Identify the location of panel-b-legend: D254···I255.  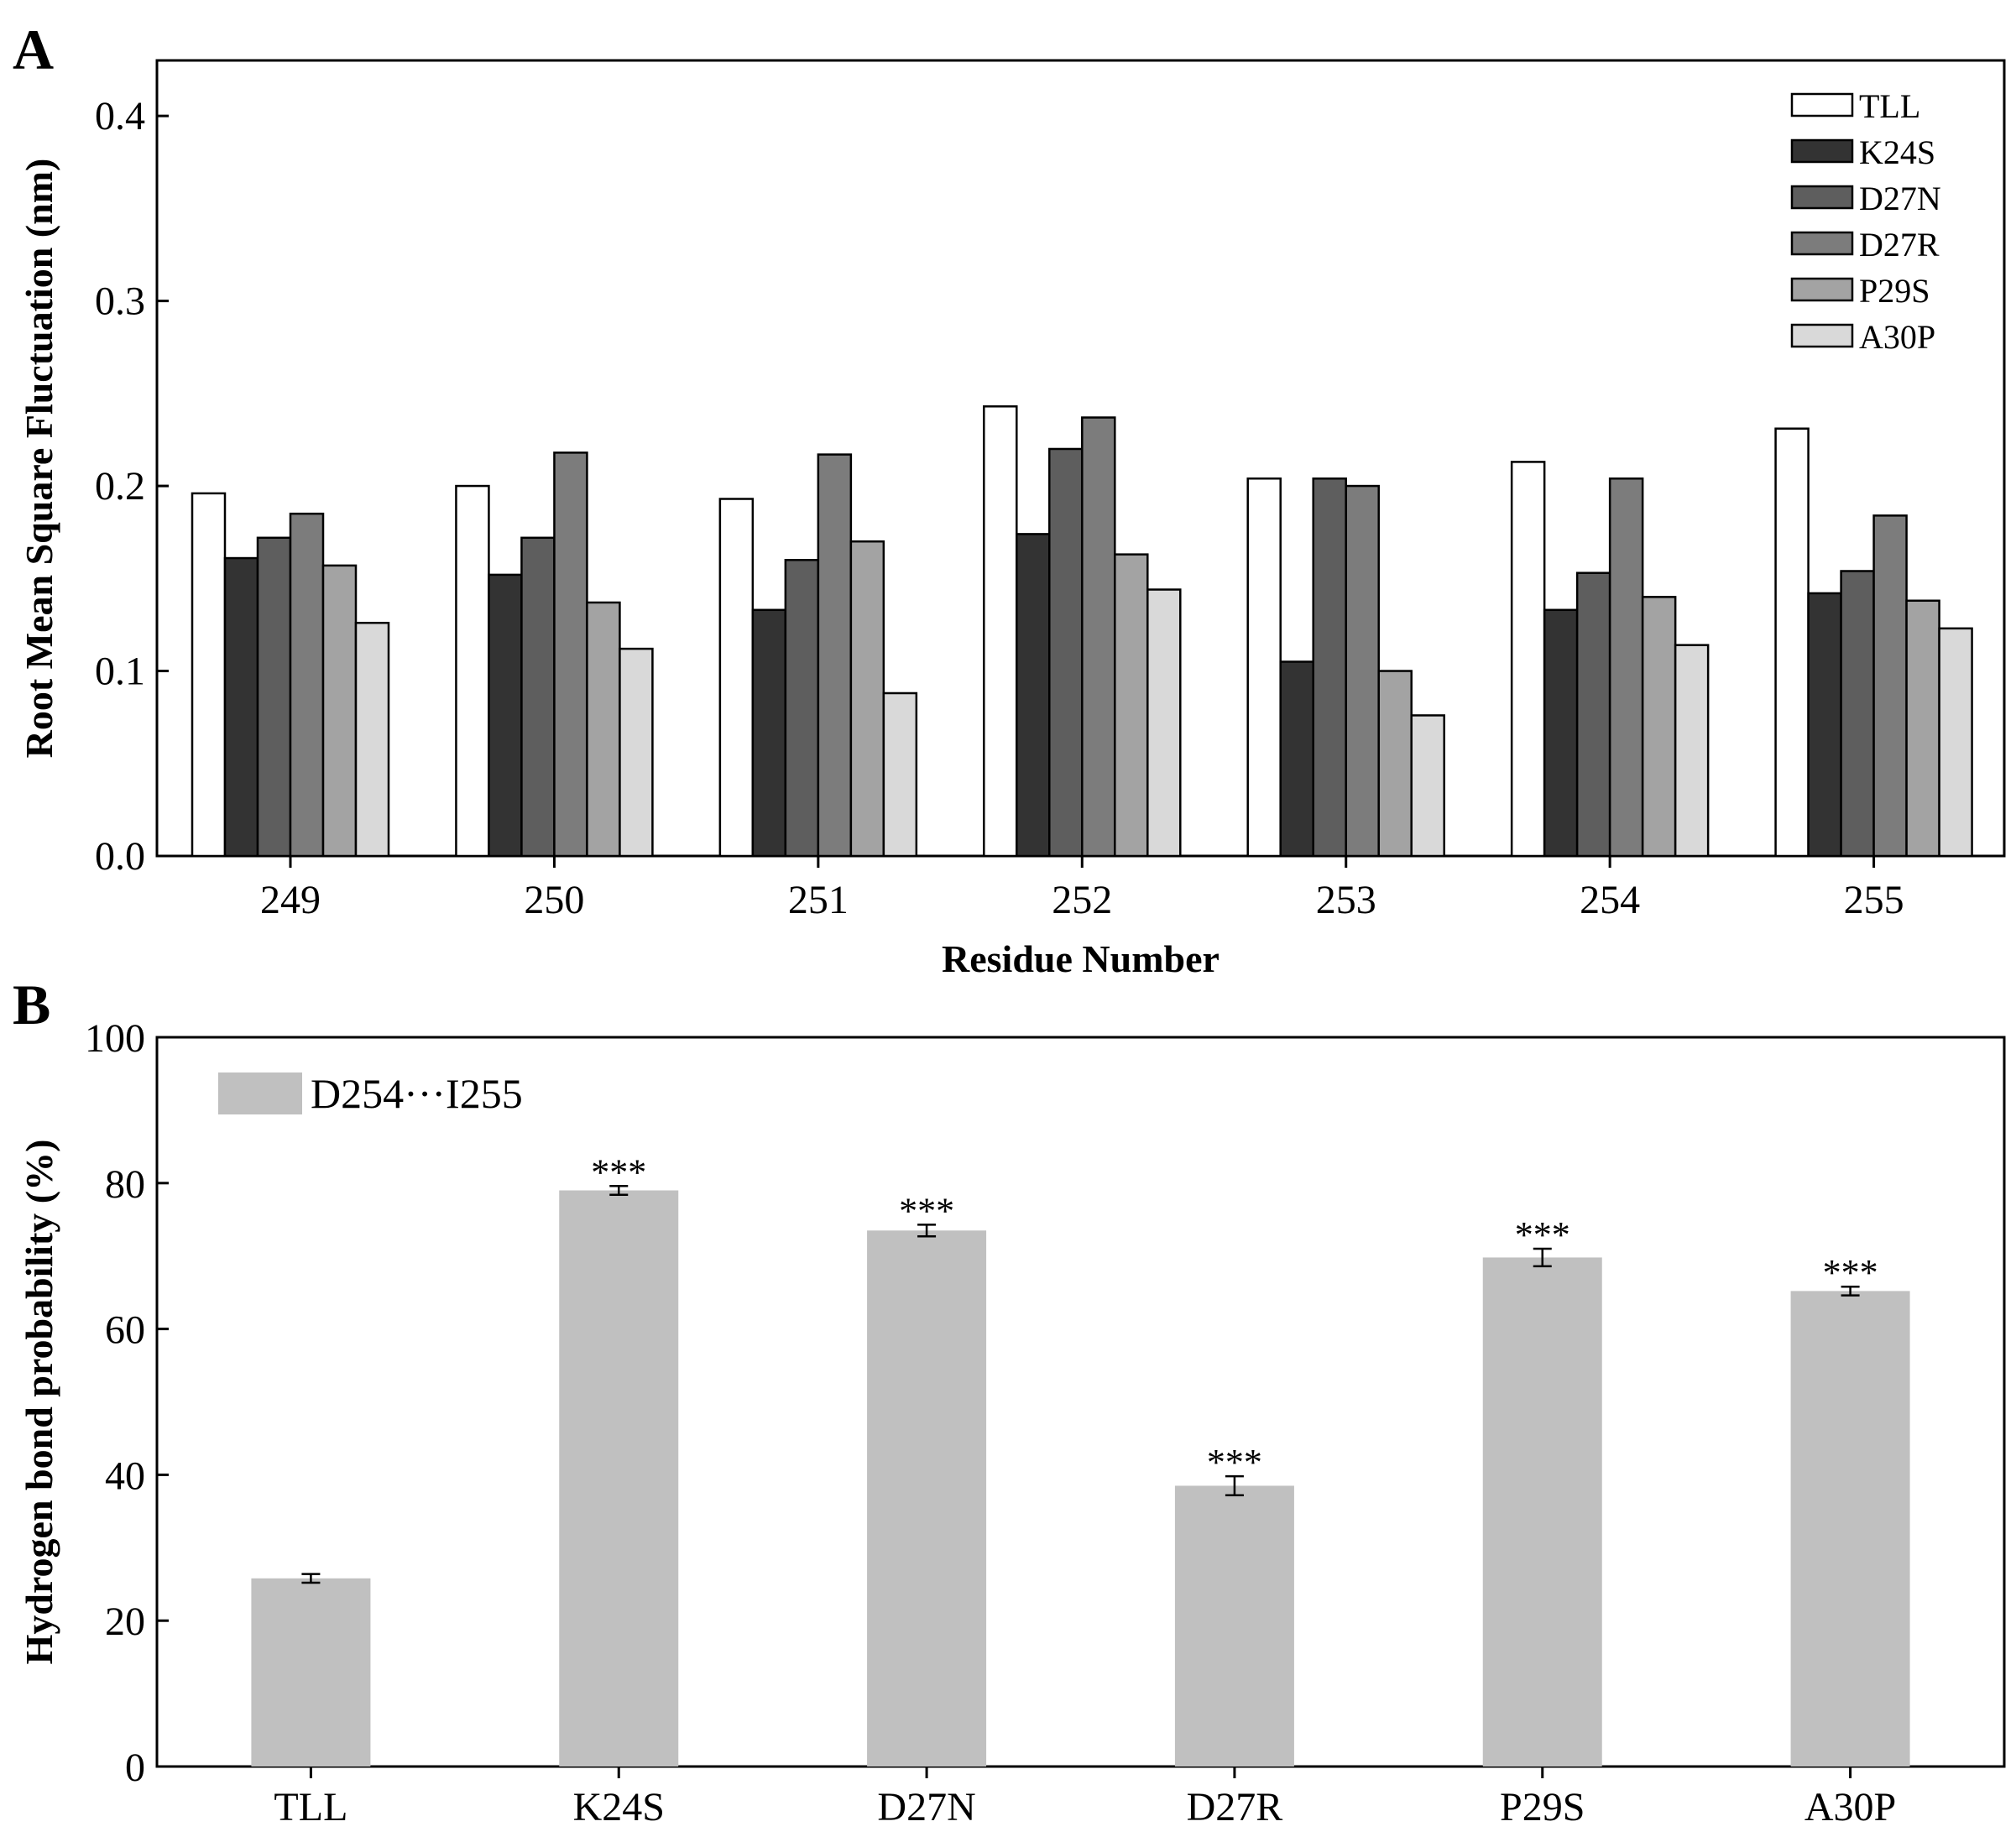
(370, 1093).